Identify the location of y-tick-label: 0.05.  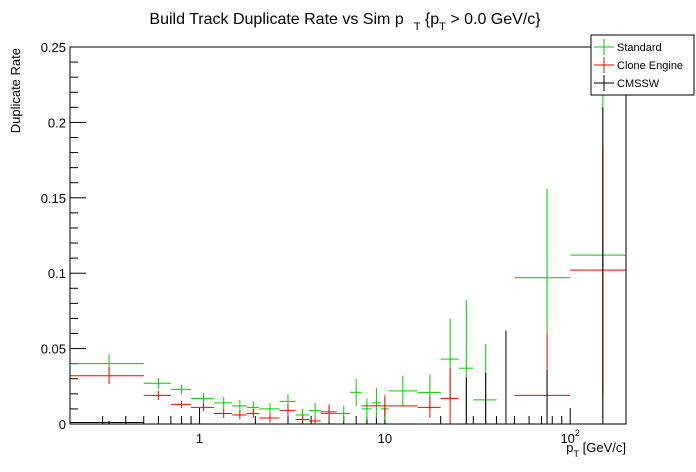
(53, 349).